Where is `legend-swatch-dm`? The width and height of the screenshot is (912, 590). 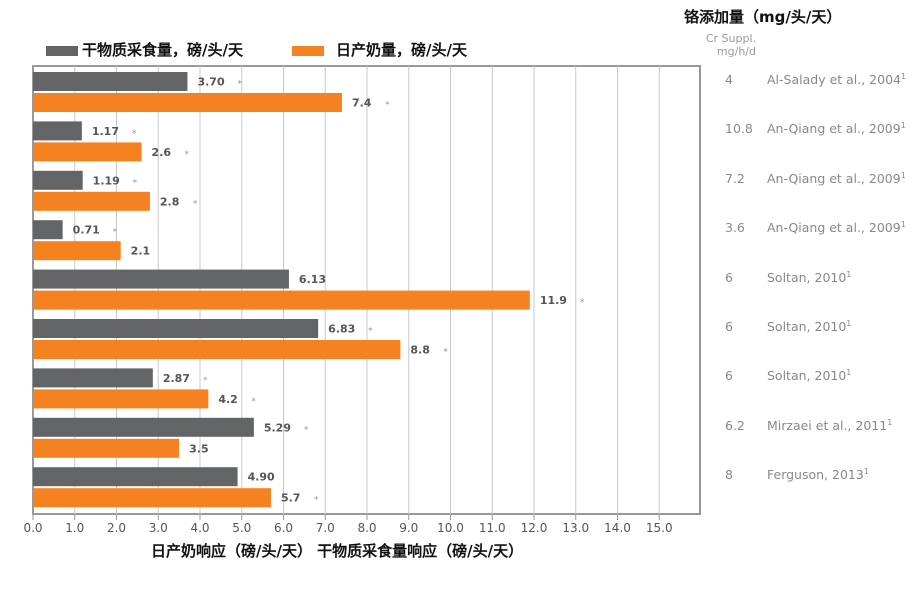
legend-swatch-dm is located at coordinates (62, 51).